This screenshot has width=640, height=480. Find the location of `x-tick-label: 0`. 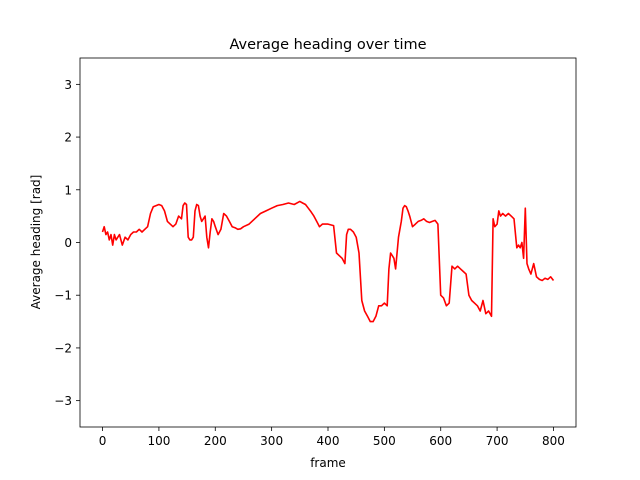

x-tick-label: 0 is located at coordinates (103, 441).